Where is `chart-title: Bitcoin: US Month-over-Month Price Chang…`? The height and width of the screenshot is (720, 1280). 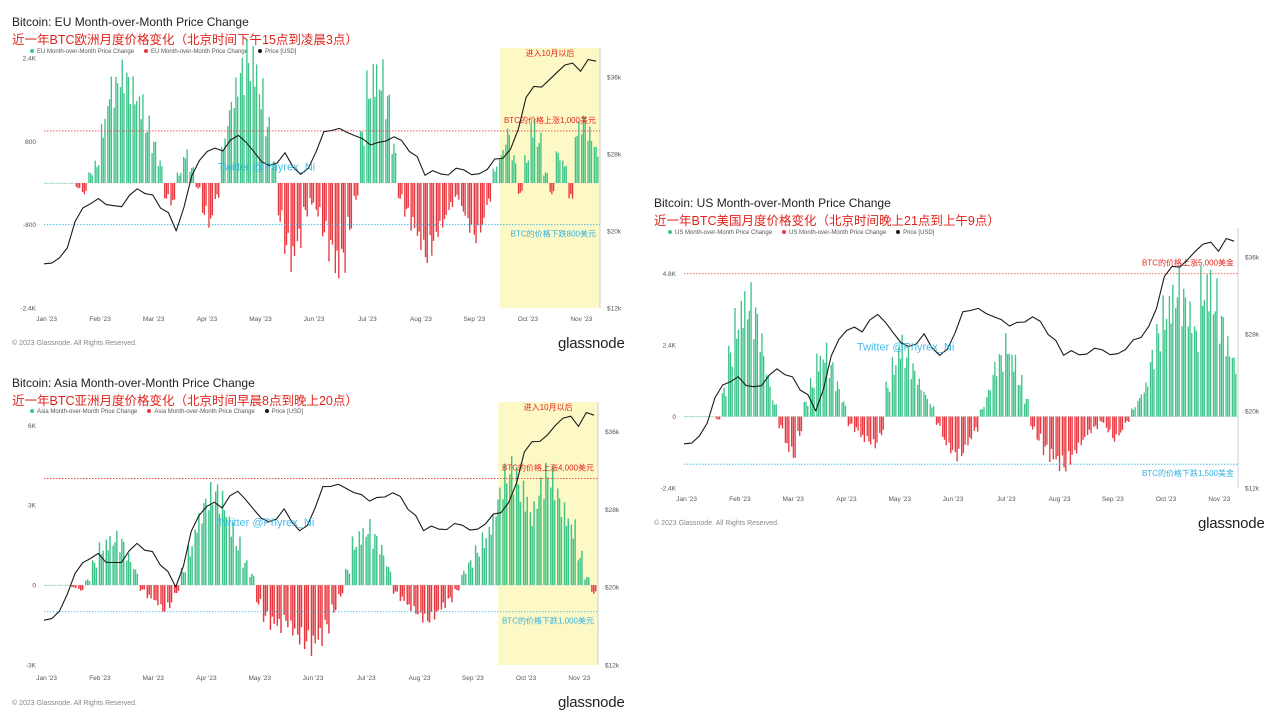 chart-title: Bitcoin: US Month-over-Month Price Chang… is located at coordinates (772, 203).